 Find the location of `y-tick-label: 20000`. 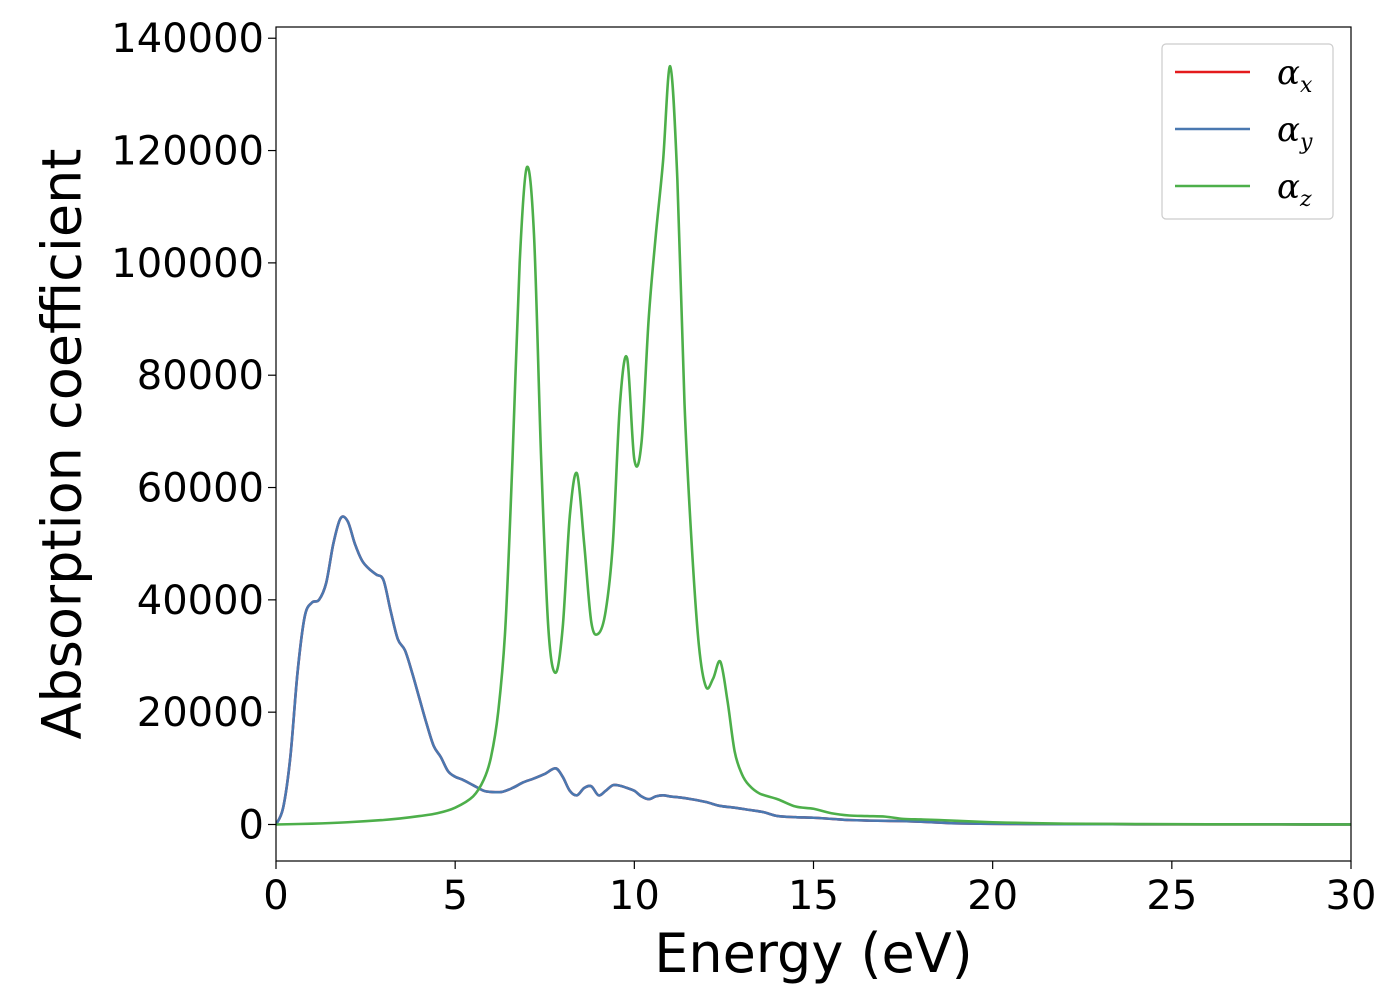

y-tick-label: 20000 is located at coordinates (200, 713).